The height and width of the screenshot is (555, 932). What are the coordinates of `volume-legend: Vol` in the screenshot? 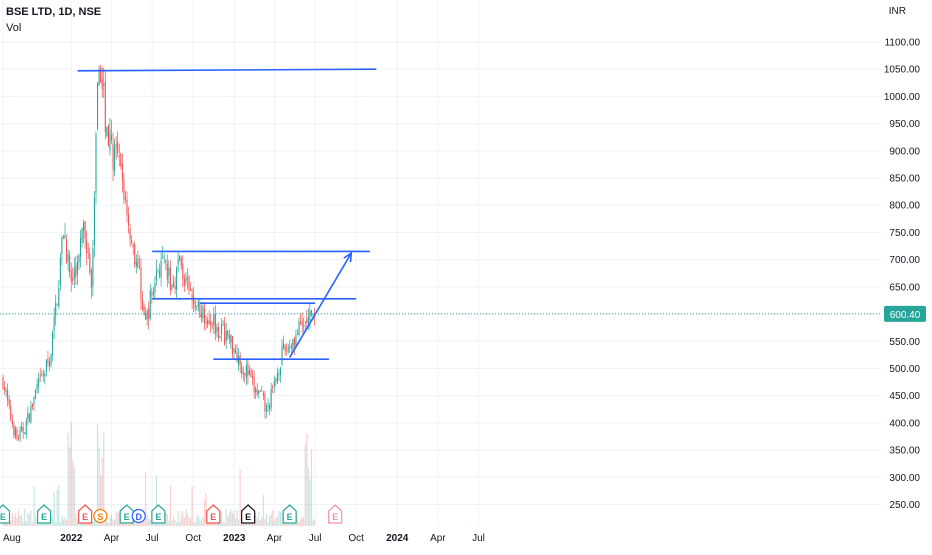 It's located at (14, 28).